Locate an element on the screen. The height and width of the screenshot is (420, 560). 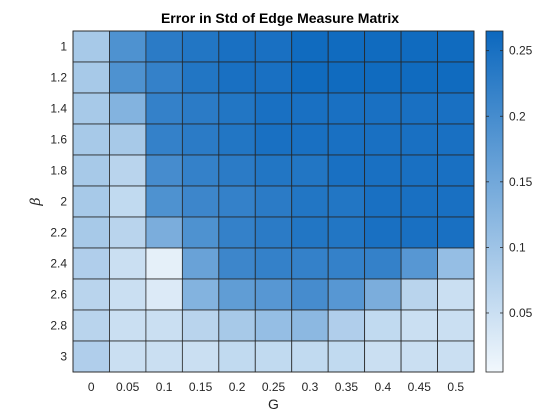
colorbar is located at coordinates (494, 201).